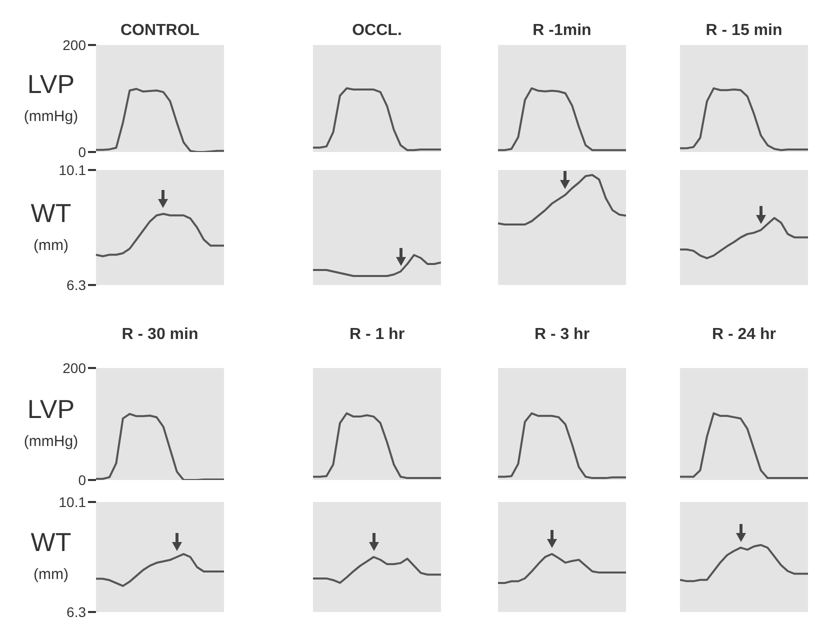 The width and height of the screenshot is (821, 628). Describe the element at coordinates (743, 335) in the screenshot. I see `chart-title: R - 24 hr` at that location.